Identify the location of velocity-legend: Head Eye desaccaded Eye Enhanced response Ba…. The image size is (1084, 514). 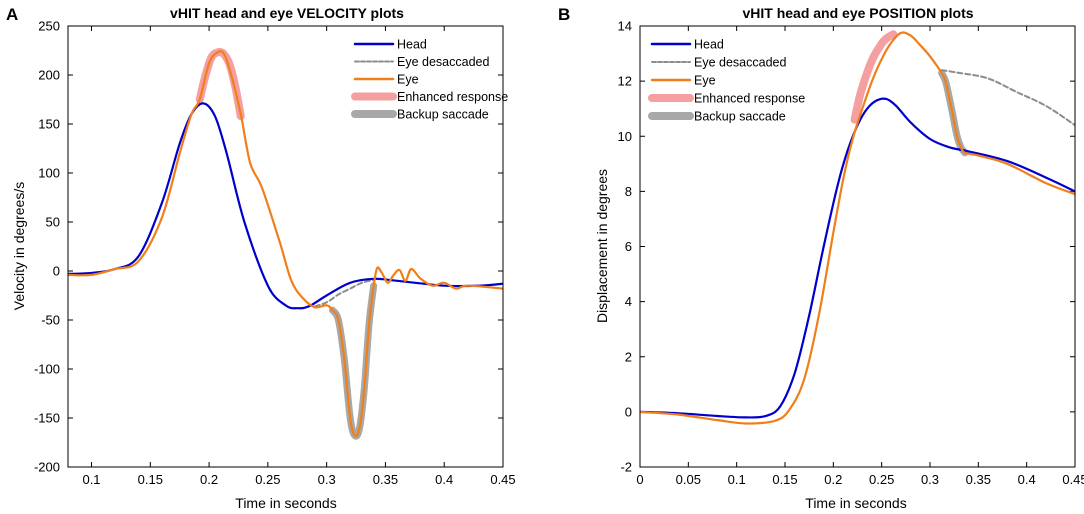
(429, 80).